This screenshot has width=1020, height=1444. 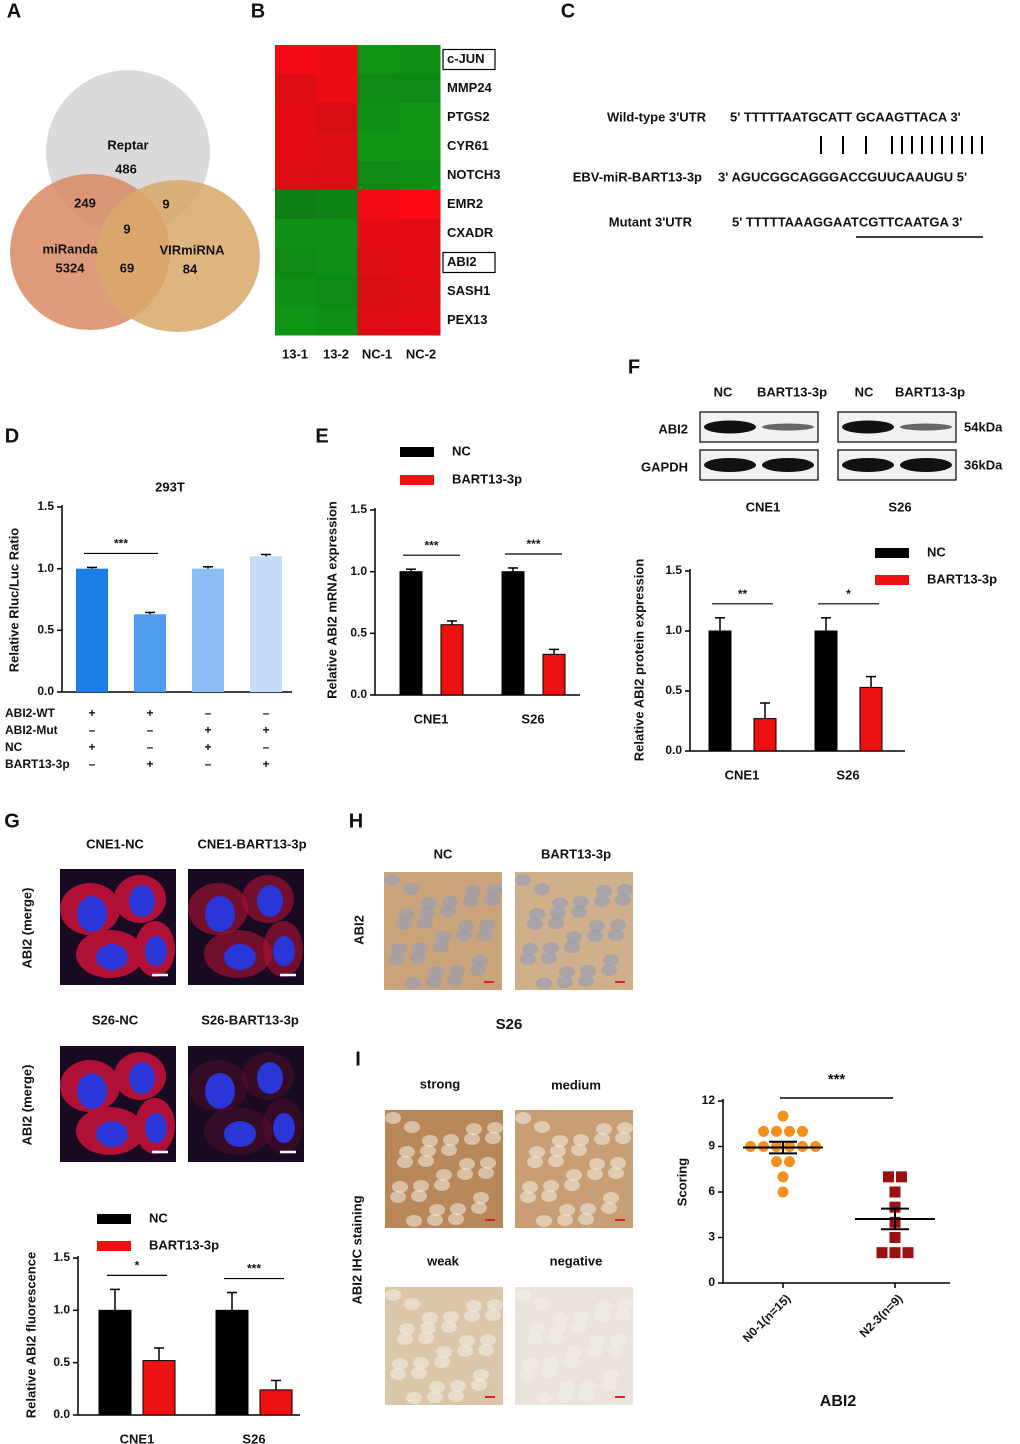 What do you see at coordinates (711, 1237) in the screenshot?
I see `y-tick-label: 3` at bounding box center [711, 1237].